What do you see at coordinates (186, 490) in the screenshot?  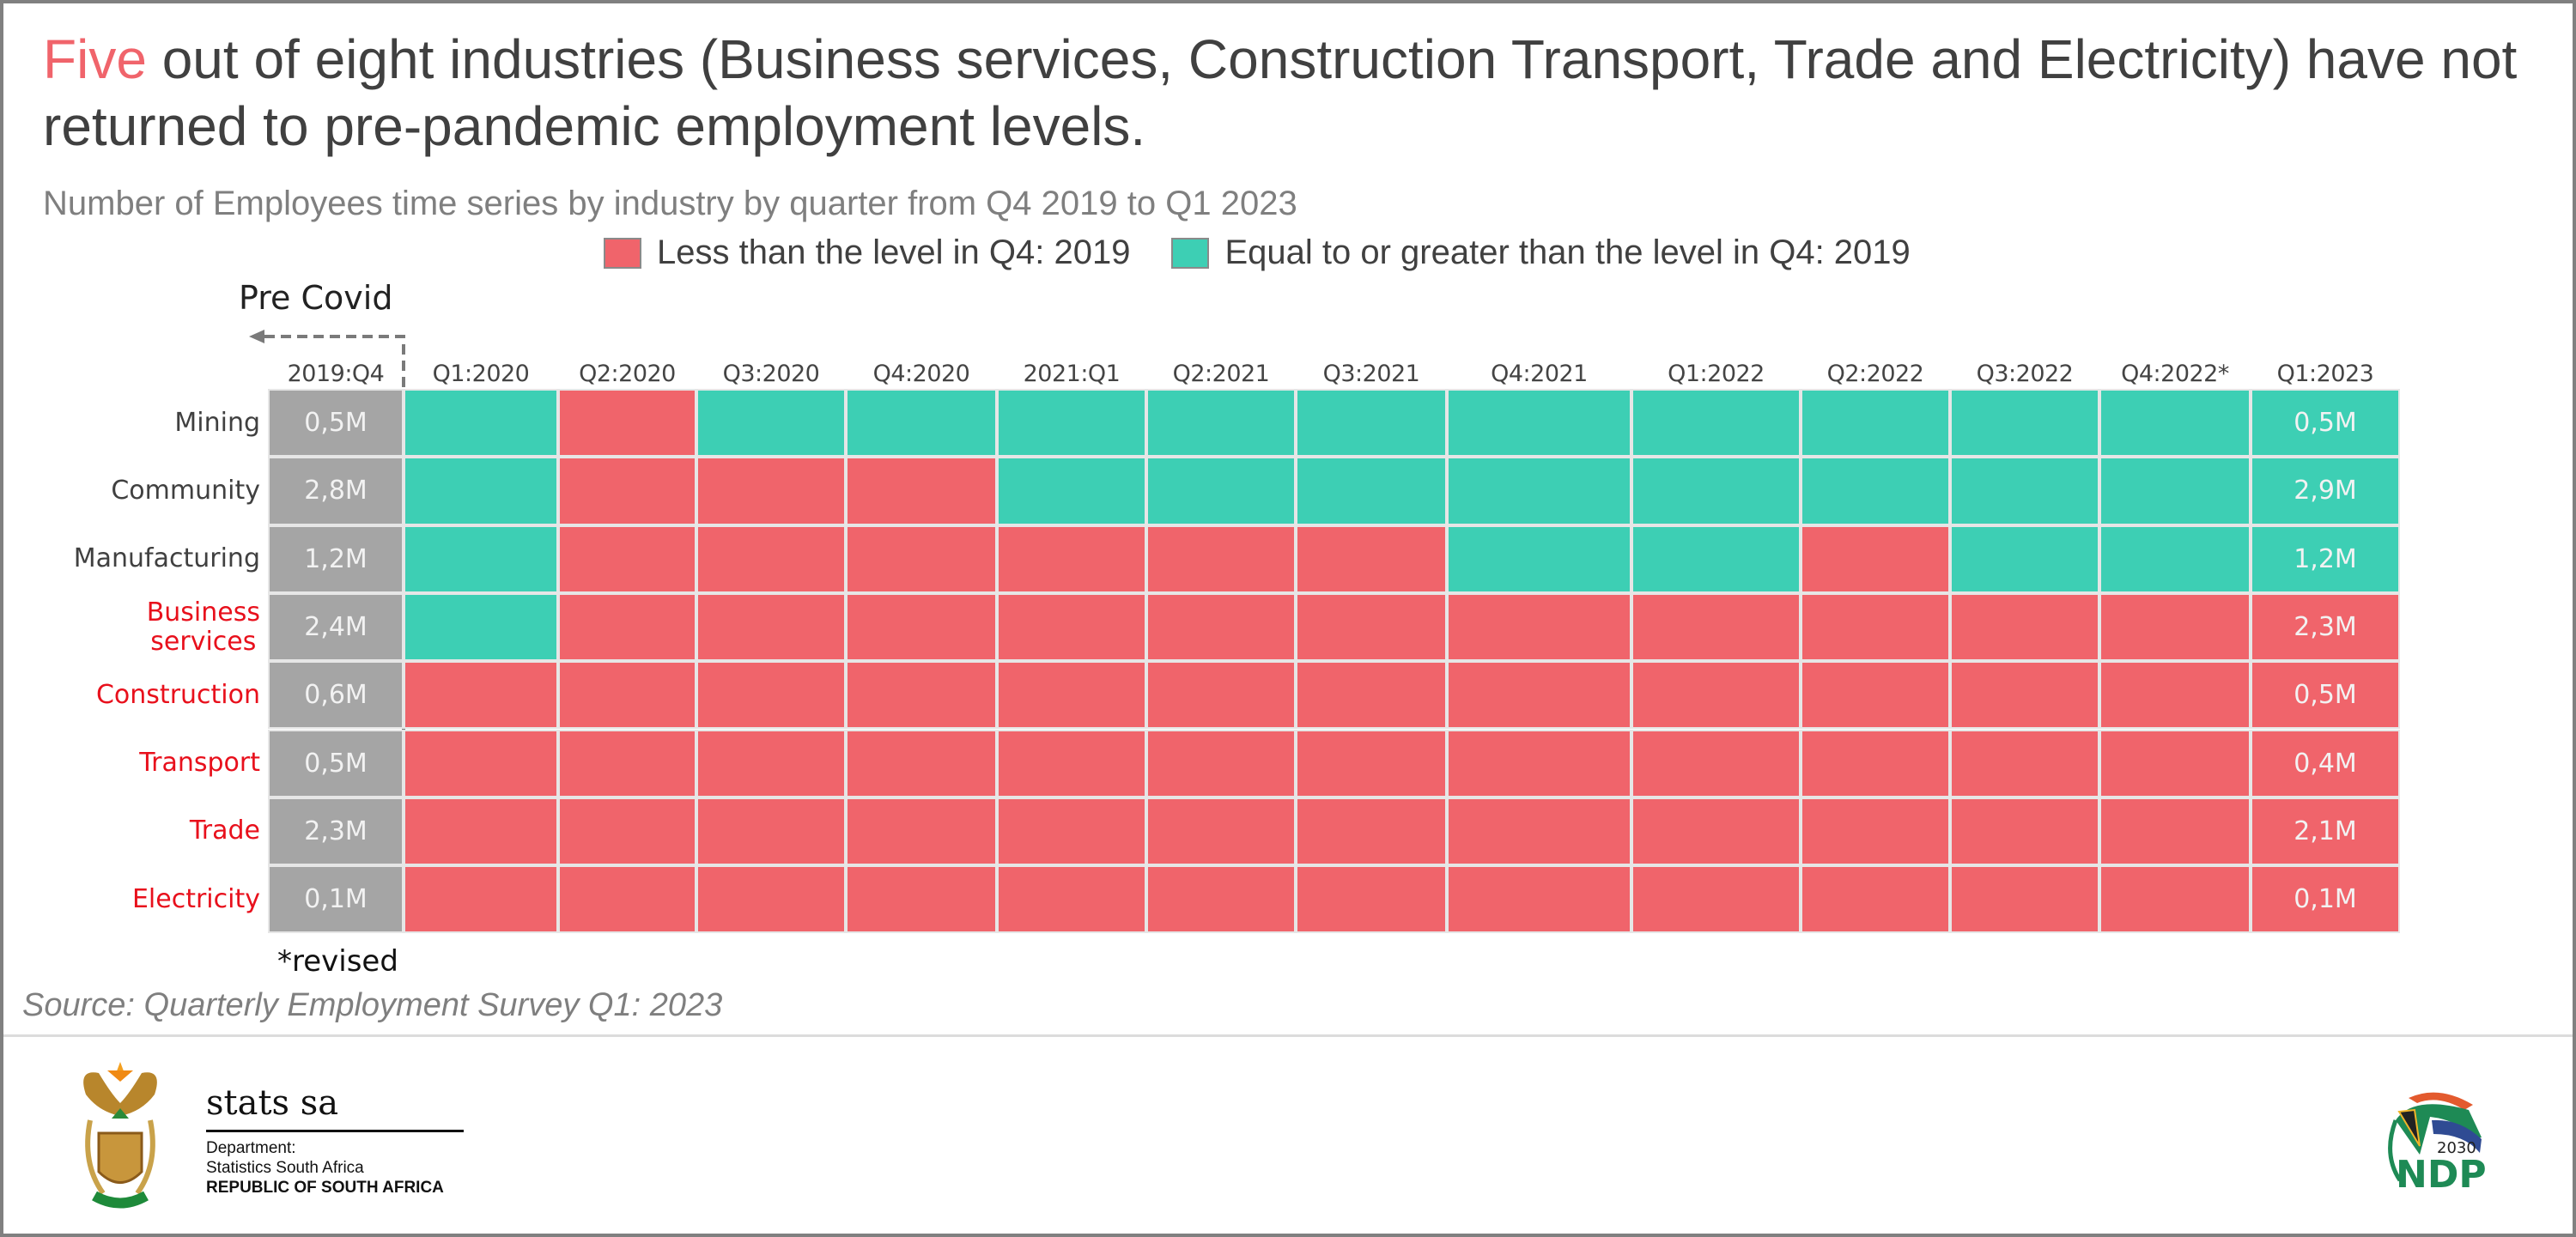 I see `row-label: Community` at bounding box center [186, 490].